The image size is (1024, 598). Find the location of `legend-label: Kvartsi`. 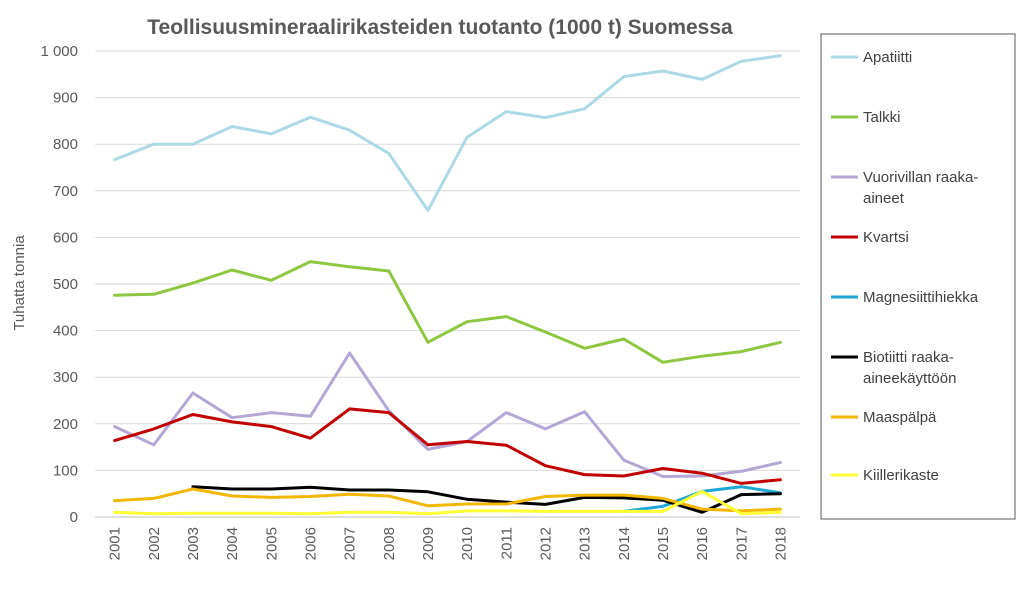

legend-label: Kvartsi is located at coordinates (886, 237).